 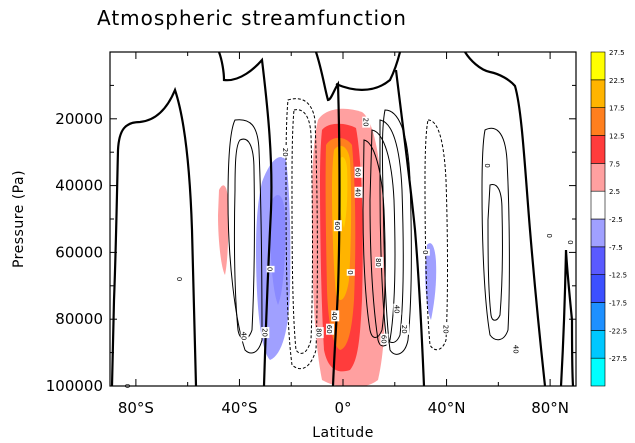 What do you see at coordinates (79, 119) in the screenshot?
I see `y-tick-label: 20000` at bounding box center [79, 119].